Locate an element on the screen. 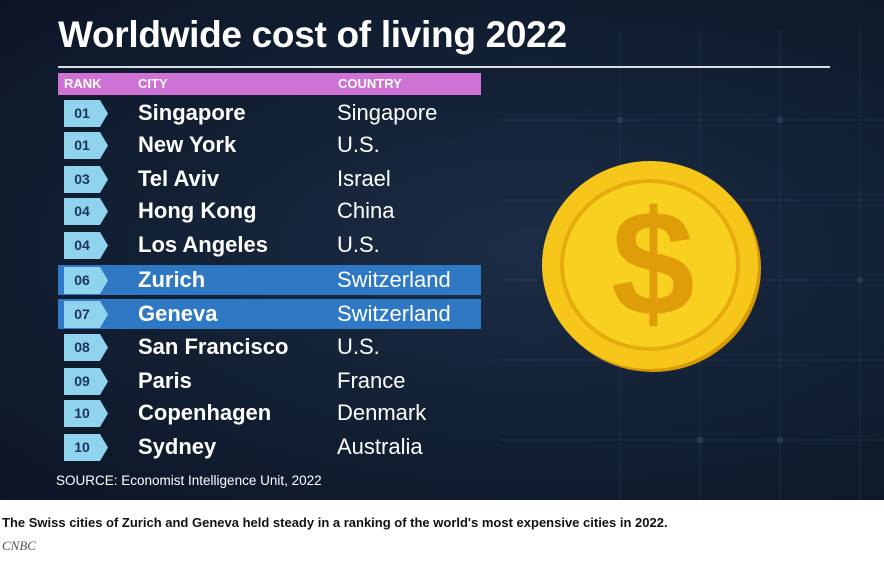 Image resolution: width=884 pixels, height=566 pixels. rank-badge: 07 is located at coordinates (87, 314).